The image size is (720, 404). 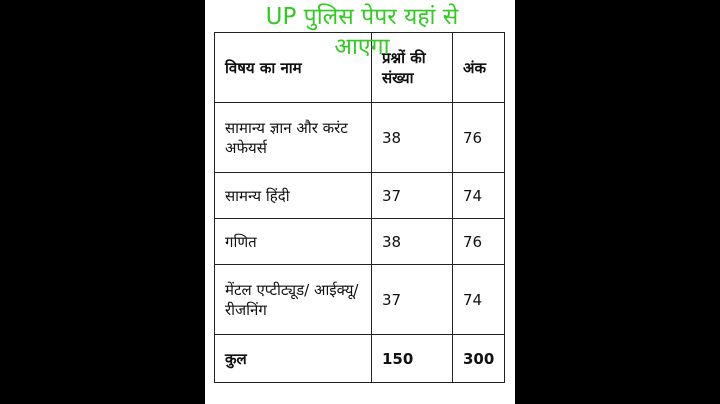 I want to click on row-subject: सामन्य हिंदी, so click(x=293, y=195).